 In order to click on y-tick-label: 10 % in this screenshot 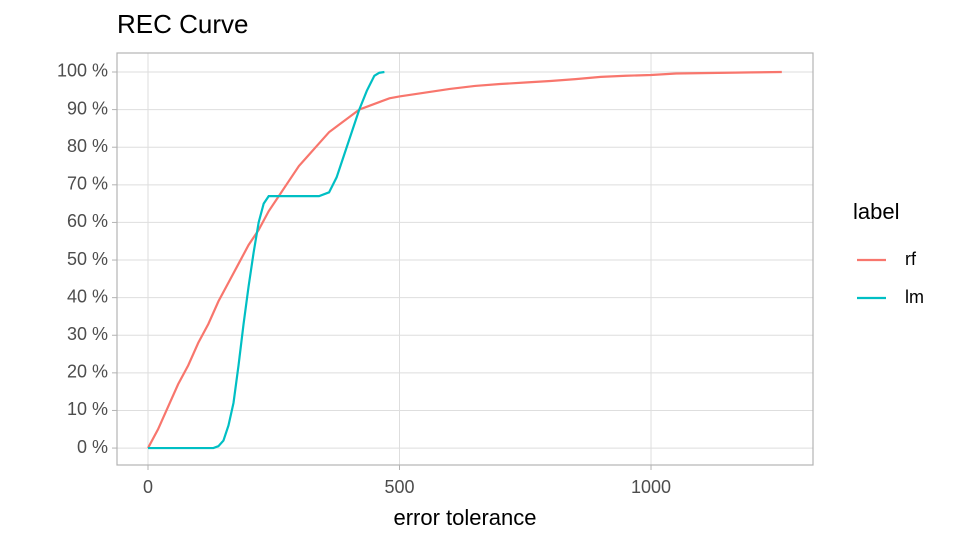, I will do `click(87, 409)`.